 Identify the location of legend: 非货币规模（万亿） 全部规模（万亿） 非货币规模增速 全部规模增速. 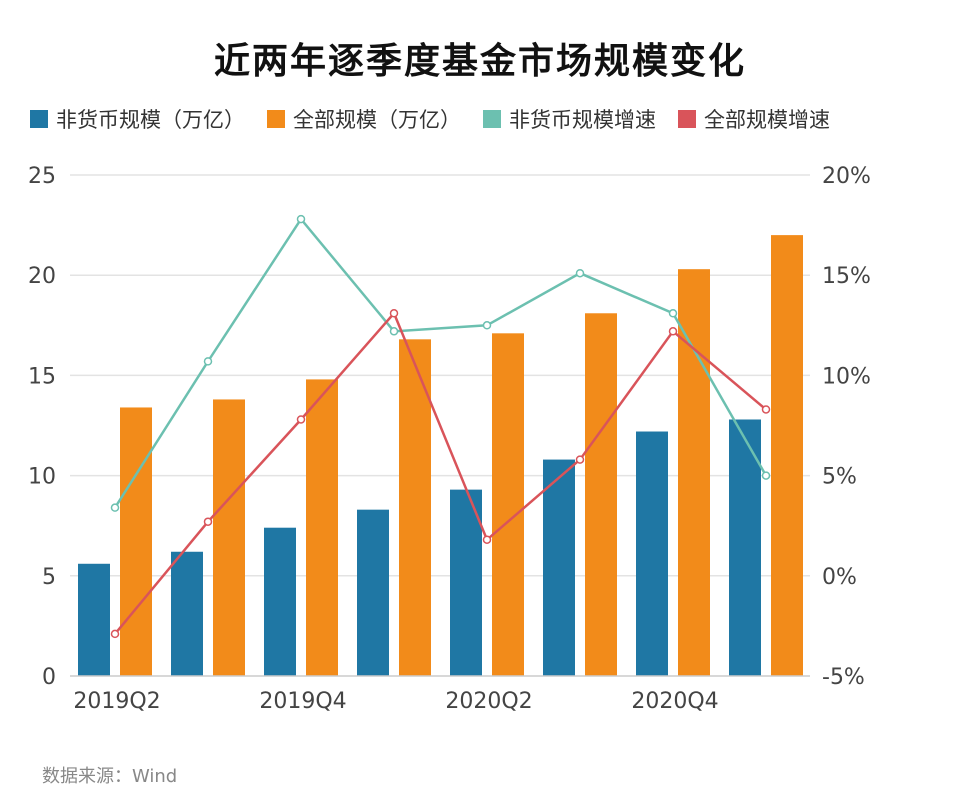
(490, 119).